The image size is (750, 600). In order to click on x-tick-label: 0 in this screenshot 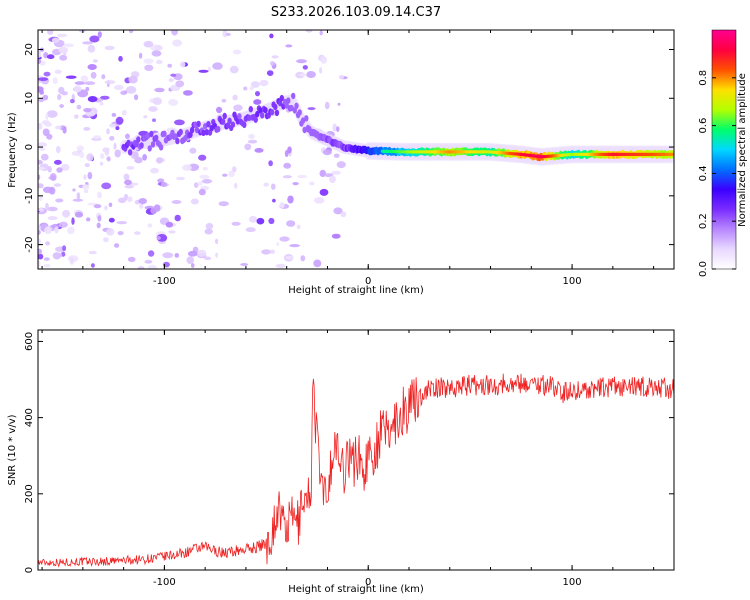, I will do `click(368, 281)`.